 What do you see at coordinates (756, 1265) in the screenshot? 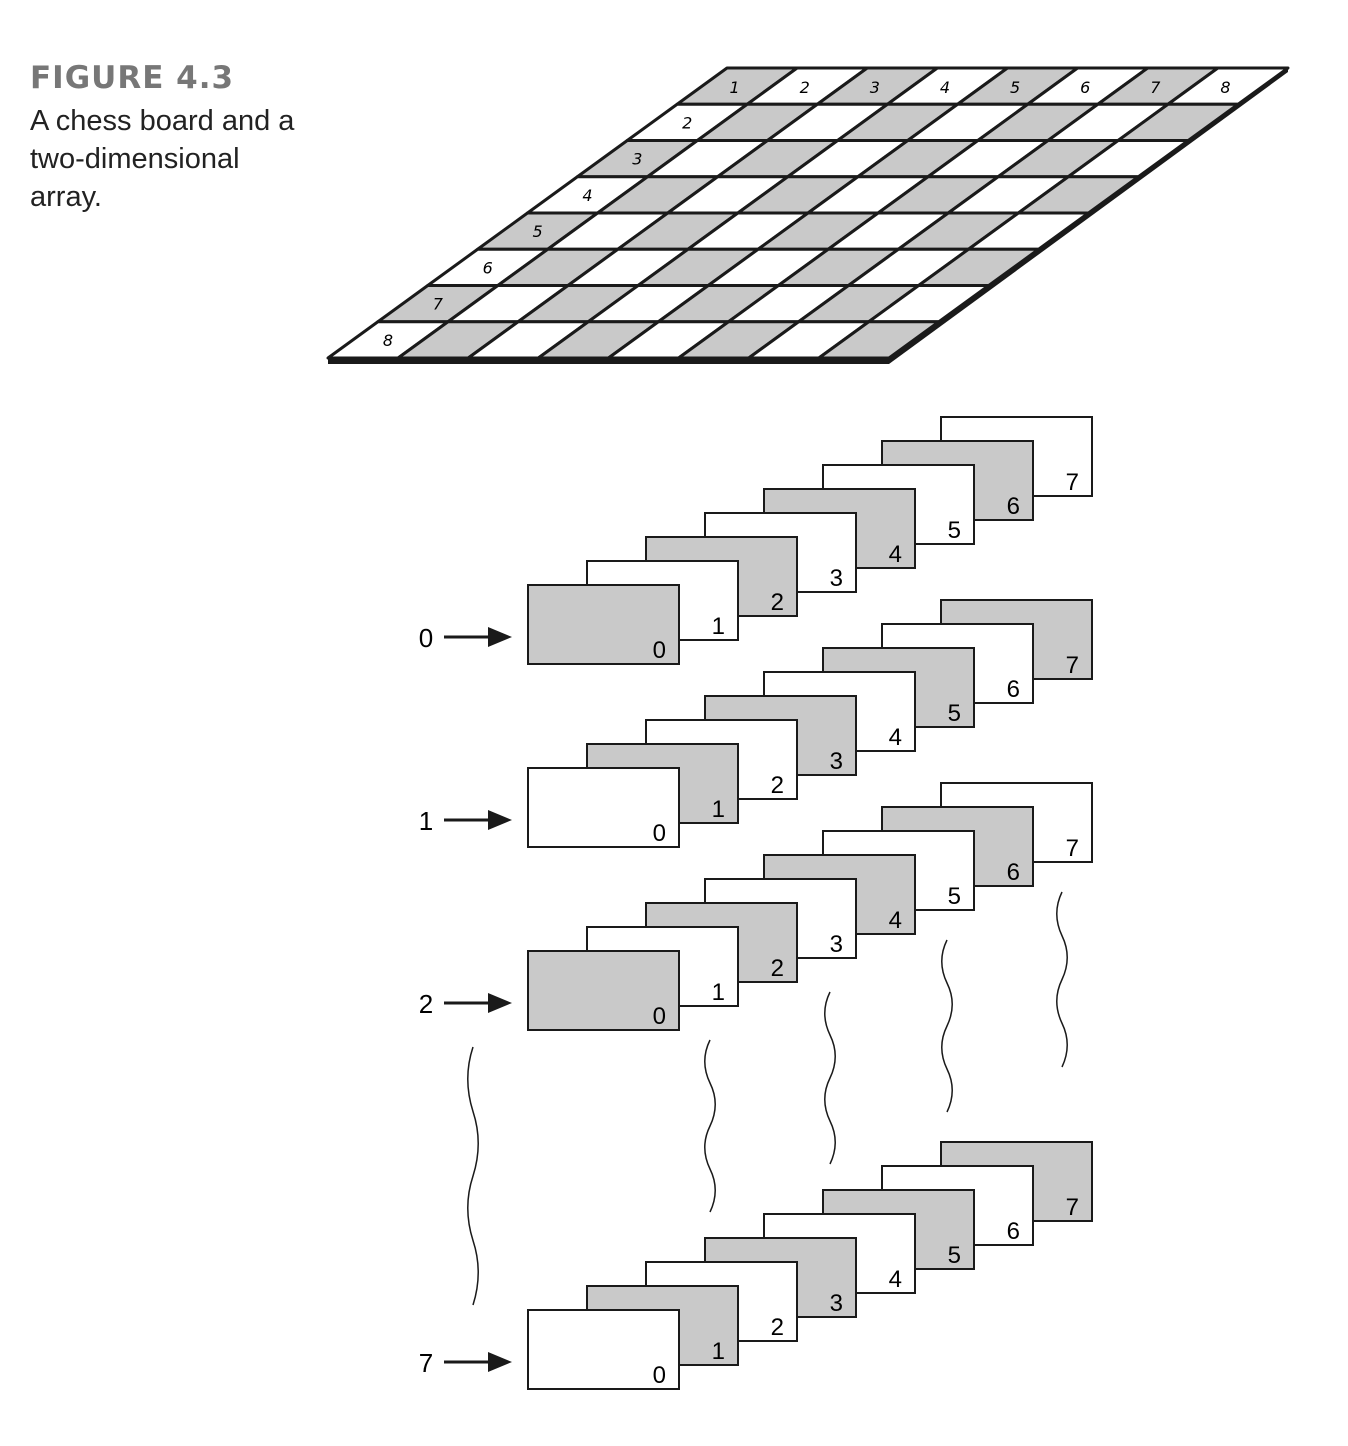
I see `array-row: 7 6 5 4 3 2 1 0 7` at bounding box center [756, 1265].